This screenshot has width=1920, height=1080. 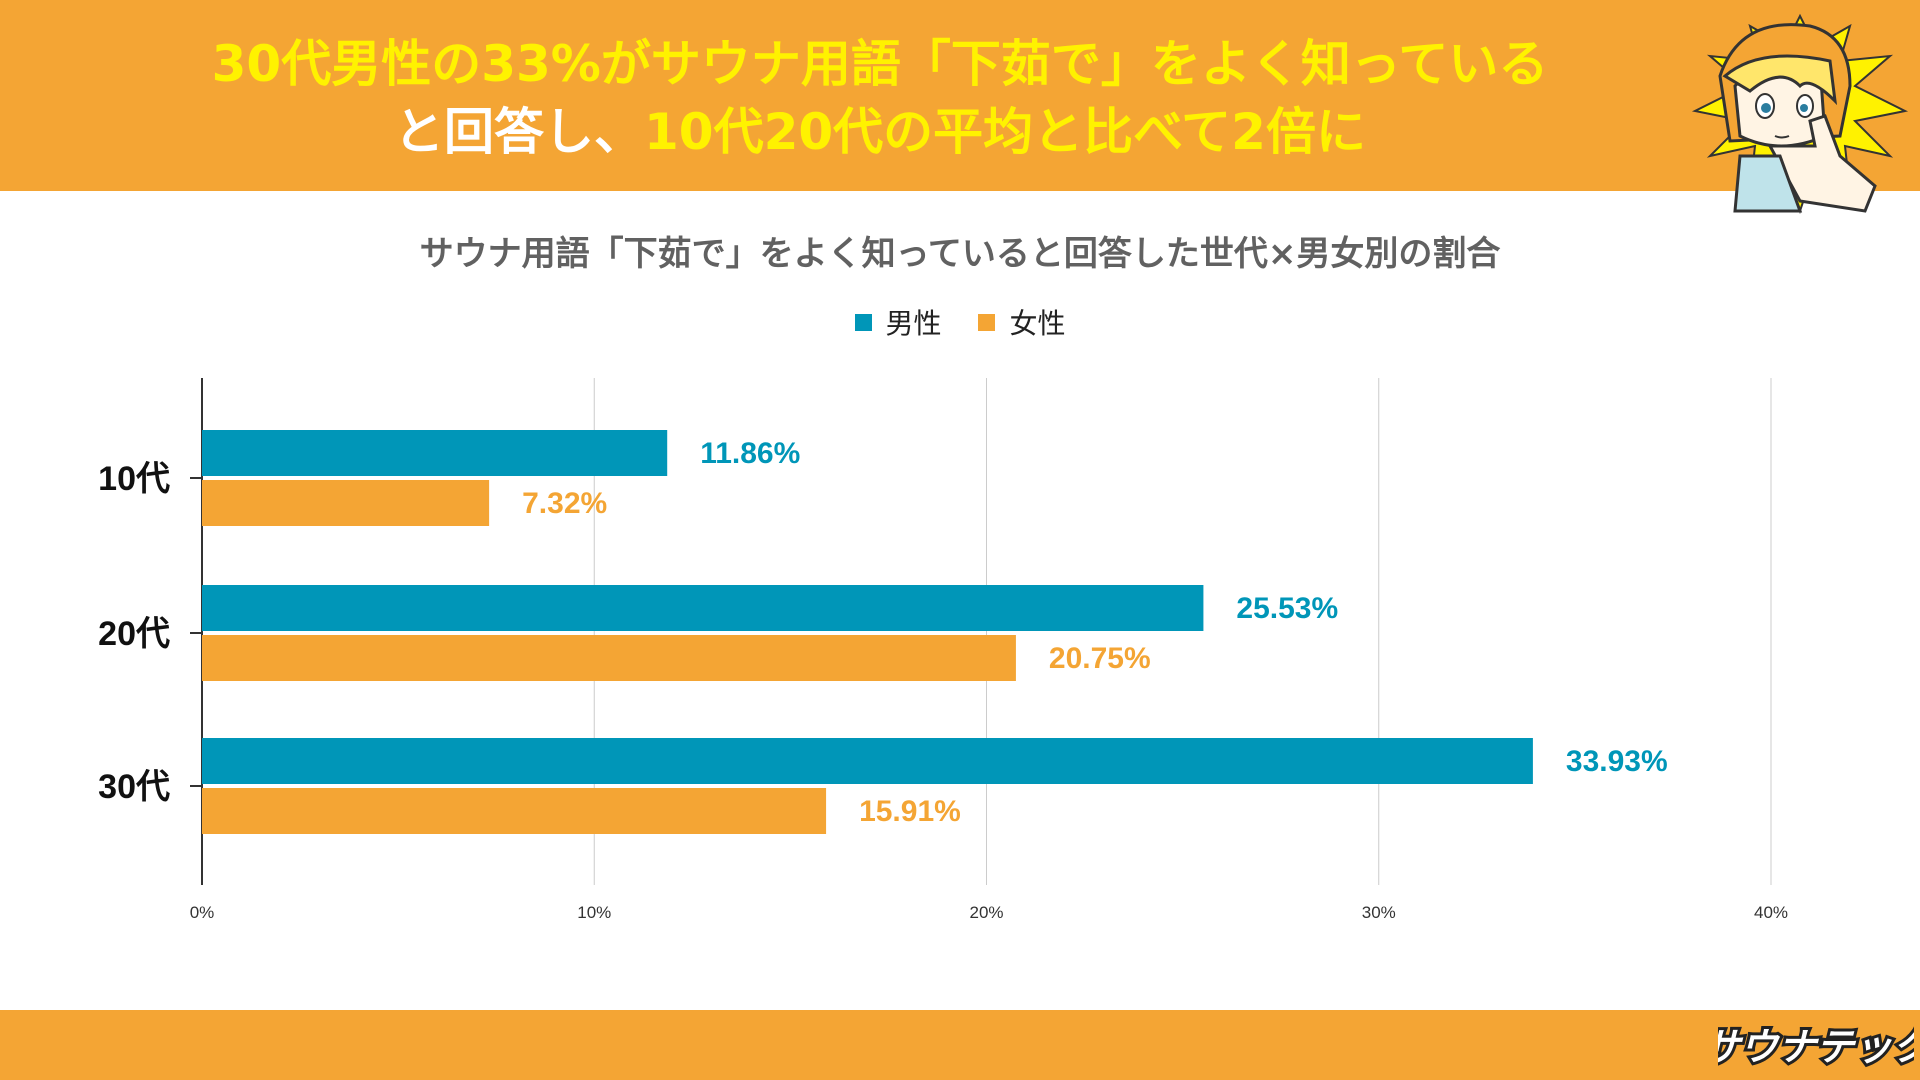 What do you see at coordinates (913, 323) in the screenshot?
I see `legend-label-male: 男性` at bounding box center [913, 323].